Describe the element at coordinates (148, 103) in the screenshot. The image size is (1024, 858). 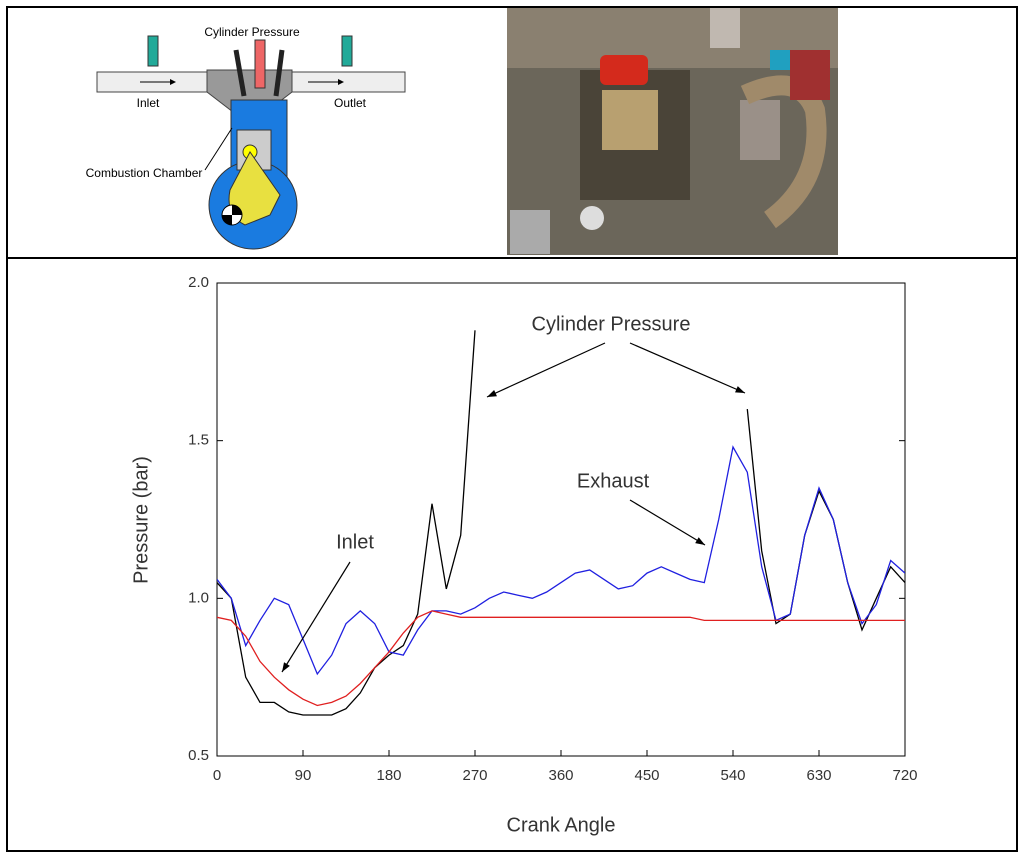
I see `diagram-label: Inlet` at that location.